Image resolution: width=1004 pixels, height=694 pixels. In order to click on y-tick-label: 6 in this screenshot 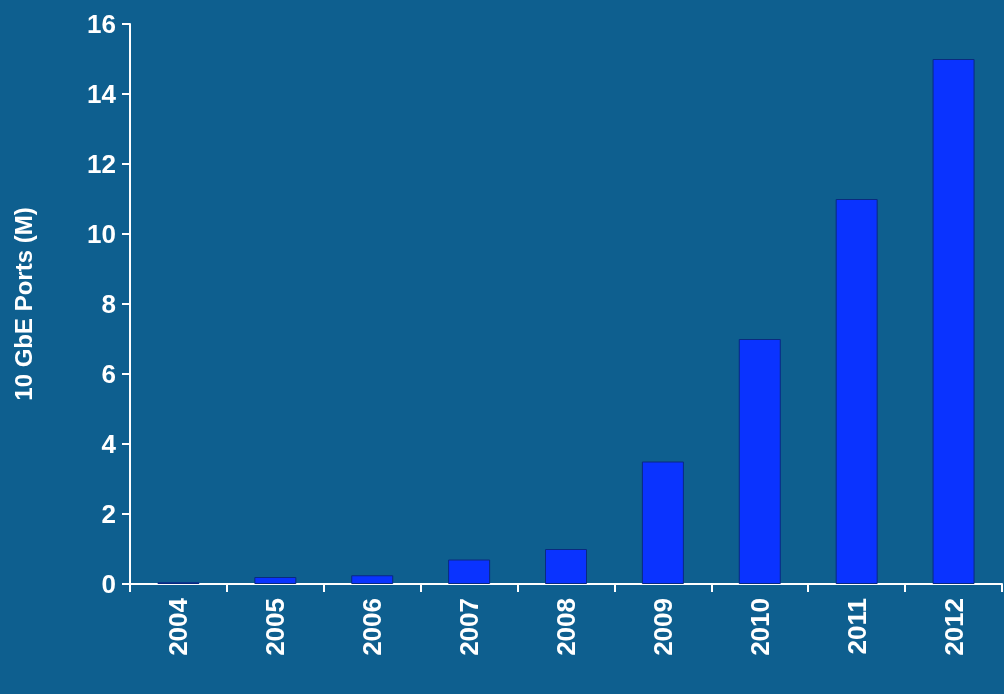, I will do `click(108, 374)`.